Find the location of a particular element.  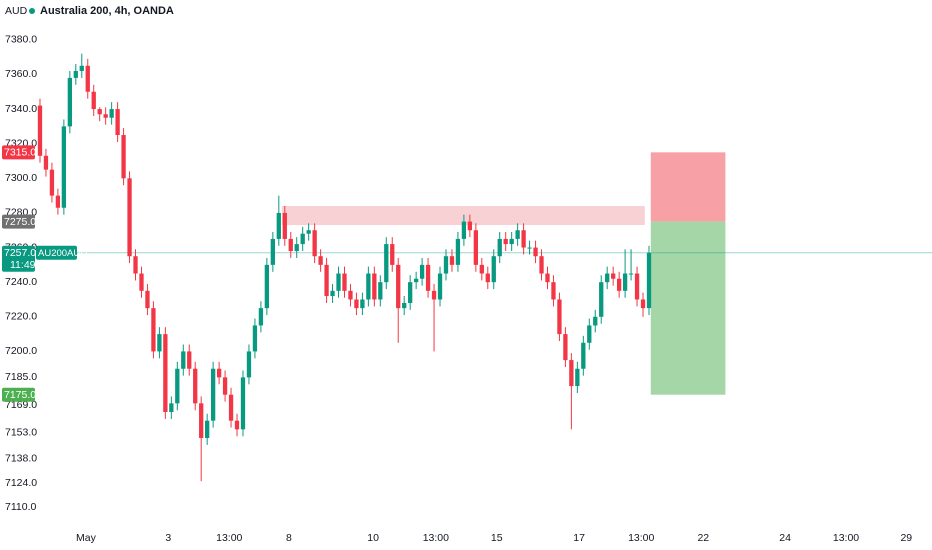

x-tick-label: 10 is located at coordinates (373, 538).